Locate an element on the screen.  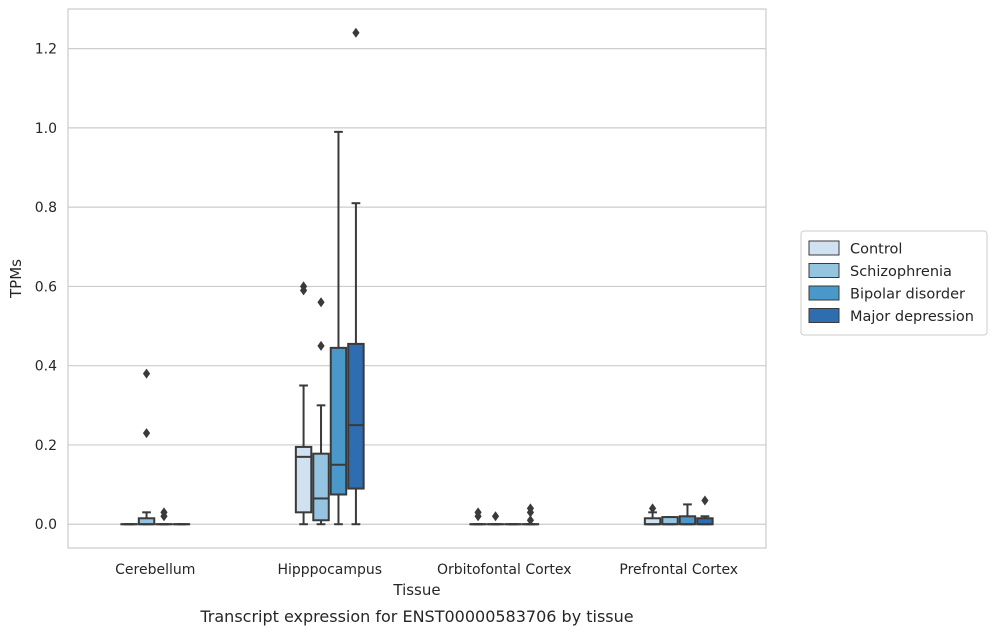
x-tick-label: Prefrontal Cortex is located at coordinates (678, 570).